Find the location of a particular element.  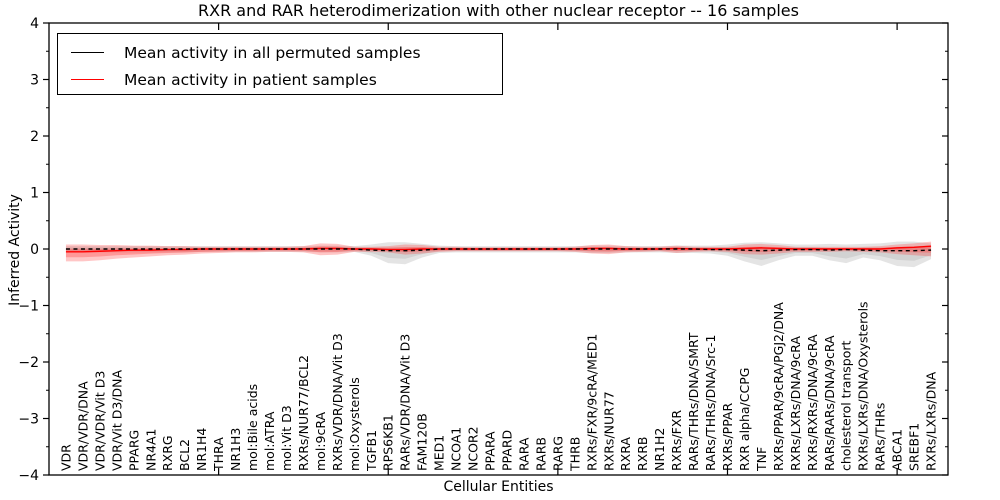

patient-samples-range-band-inner is located at coordinates (498, 251).